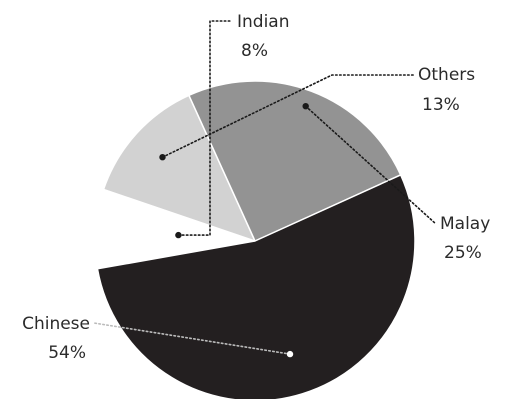 The height and width of the screenshot is (399, 506). Describe the element at coordinates (290, 354) in the screenshot. I see `leader-dot-chinese` at that location.